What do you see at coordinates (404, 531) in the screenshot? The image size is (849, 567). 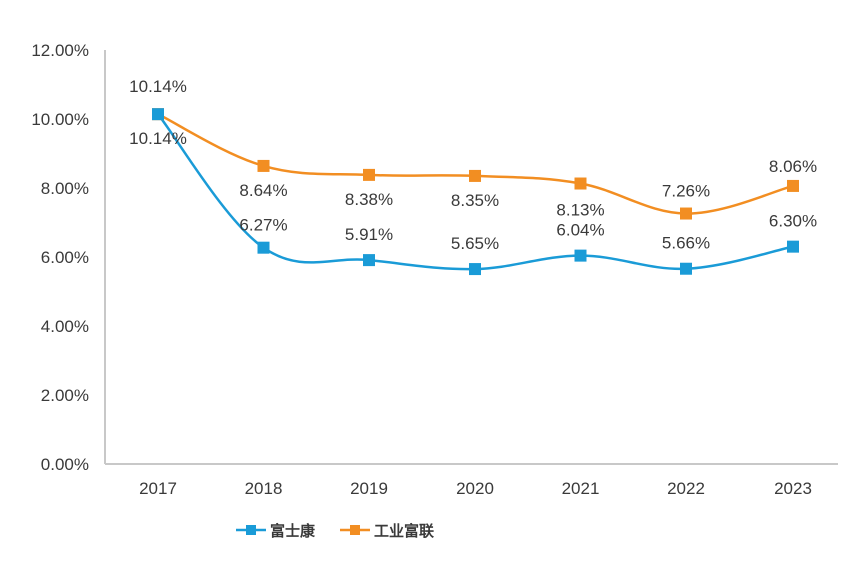 I see `legend-label: 工业富联` at bounding box center [404, 531].